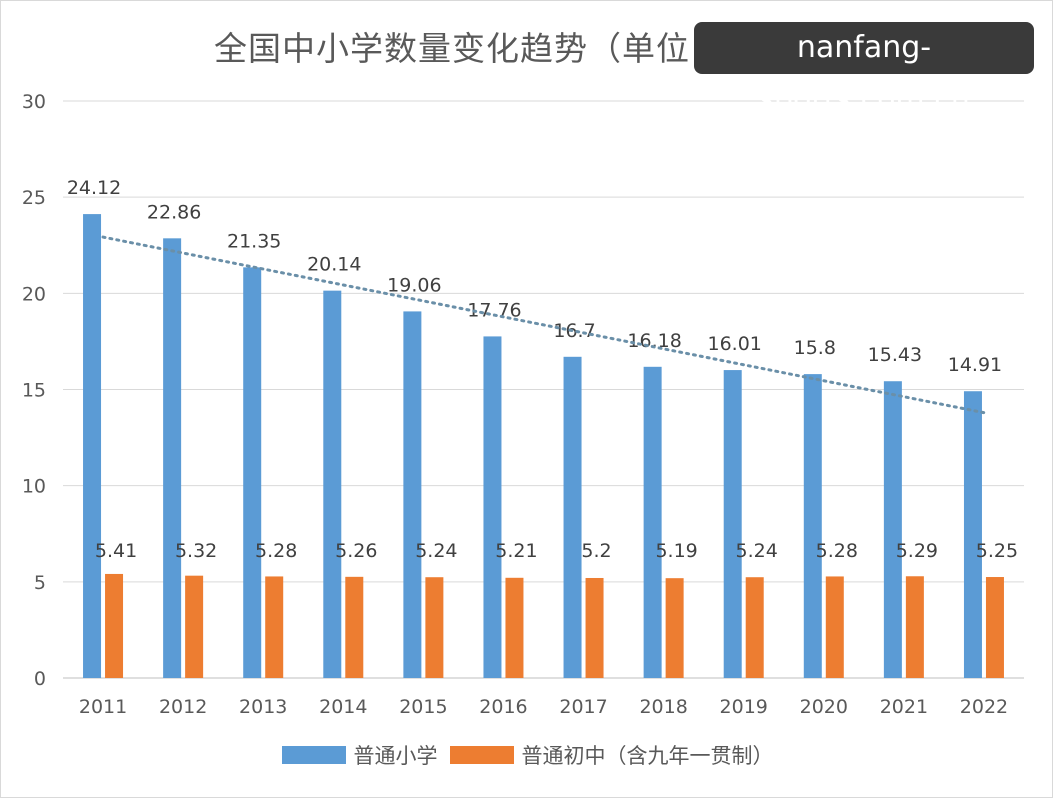  What do you see at coordinates (997, 551) in the screenshot?
I see `data-label-middle: 5.25` at bounding box center [997, 551].